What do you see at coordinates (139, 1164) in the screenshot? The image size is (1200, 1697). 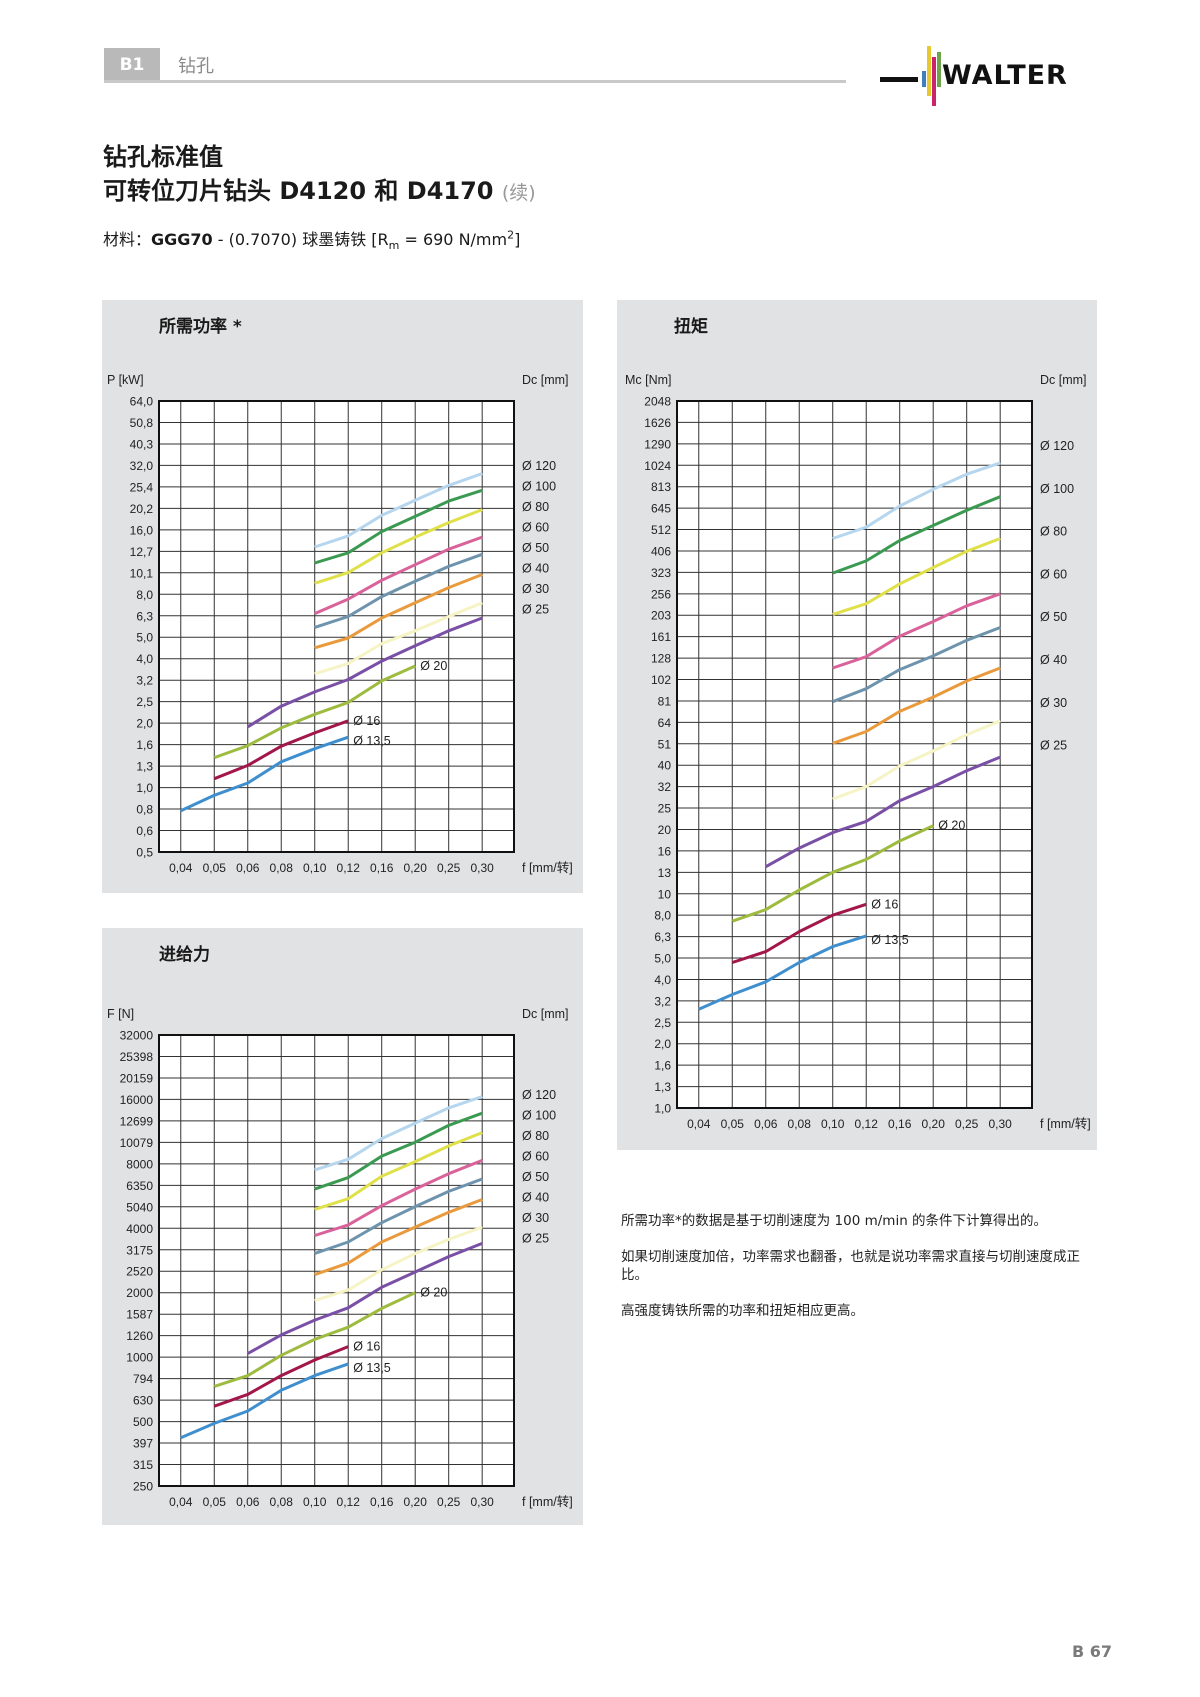 I see `y-tick-label: 8000` at bounding box center [139, 1164].